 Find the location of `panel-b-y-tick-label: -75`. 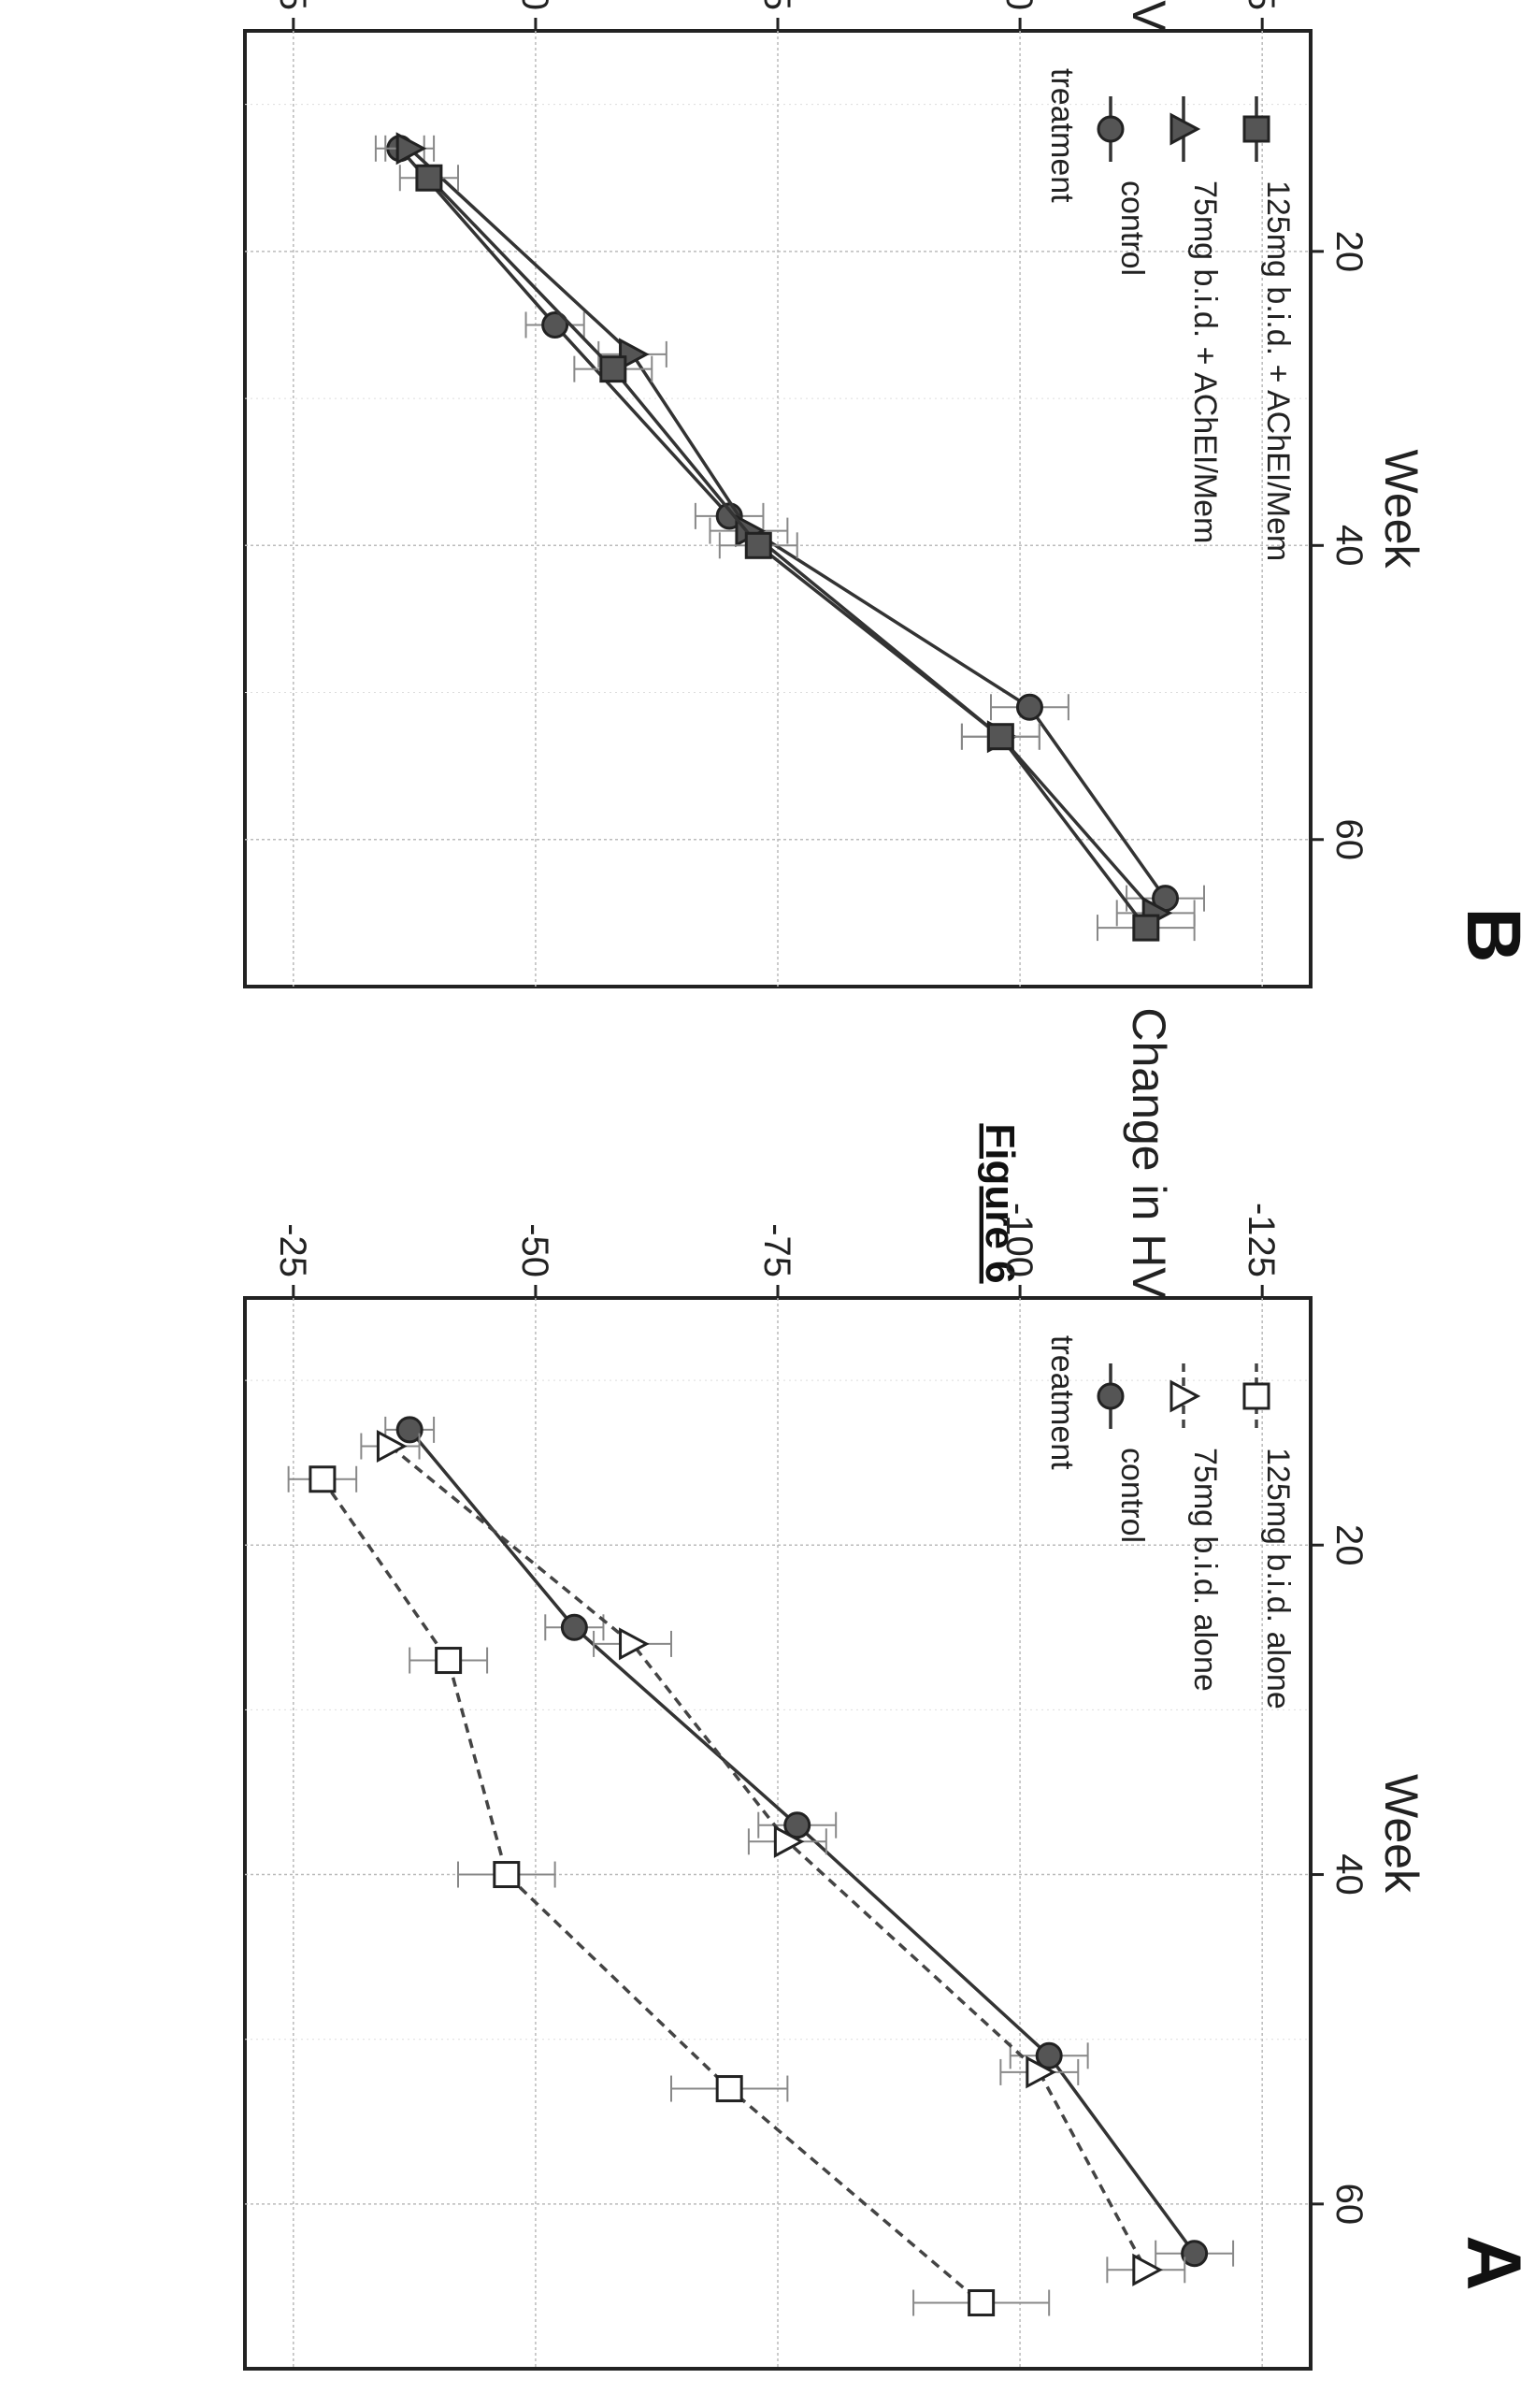

panel-b-y-tick-label: -75 is located at coordinates (776, 5).